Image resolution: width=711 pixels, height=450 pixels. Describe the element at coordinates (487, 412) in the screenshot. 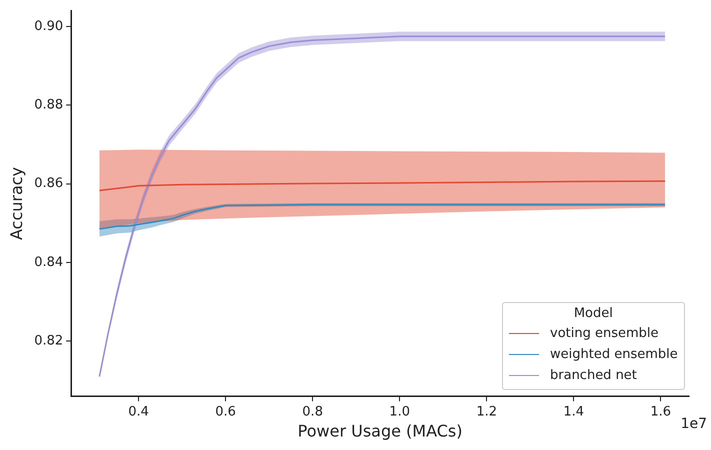

I see `x-tick-label: 1.2` at that location.